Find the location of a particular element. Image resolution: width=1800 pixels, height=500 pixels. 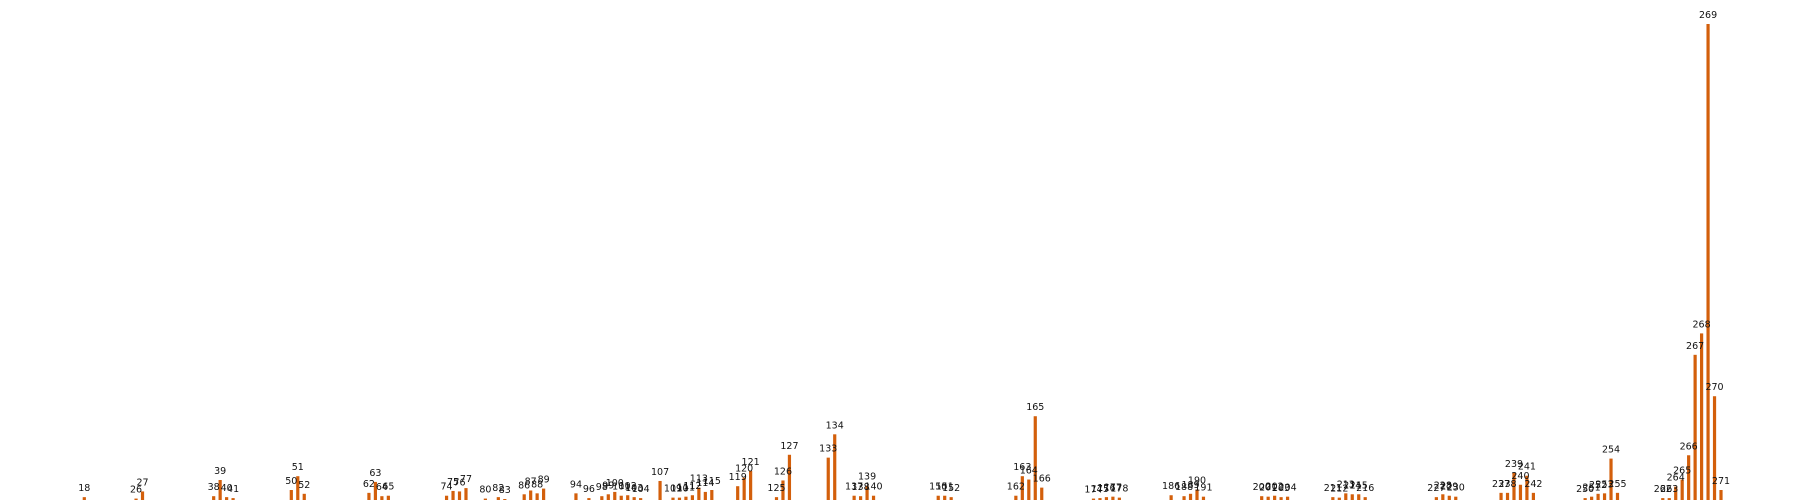

bar-label-262: 262 is located at coordinates (1663, 489).